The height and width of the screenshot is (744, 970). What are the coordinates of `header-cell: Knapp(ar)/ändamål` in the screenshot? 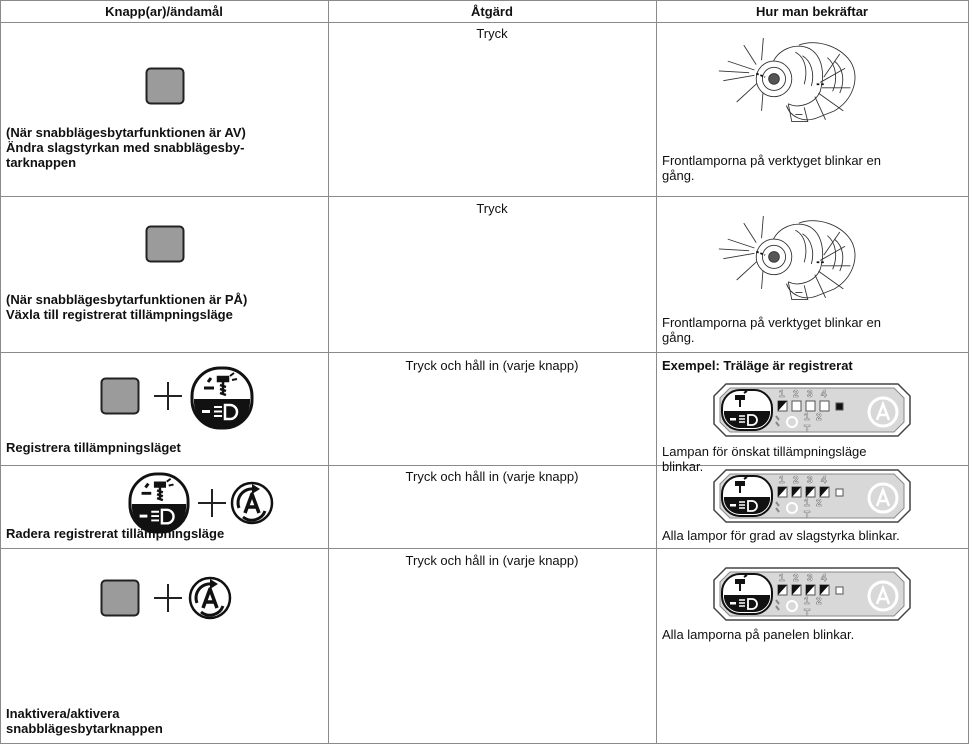 It's located at (164, 11).